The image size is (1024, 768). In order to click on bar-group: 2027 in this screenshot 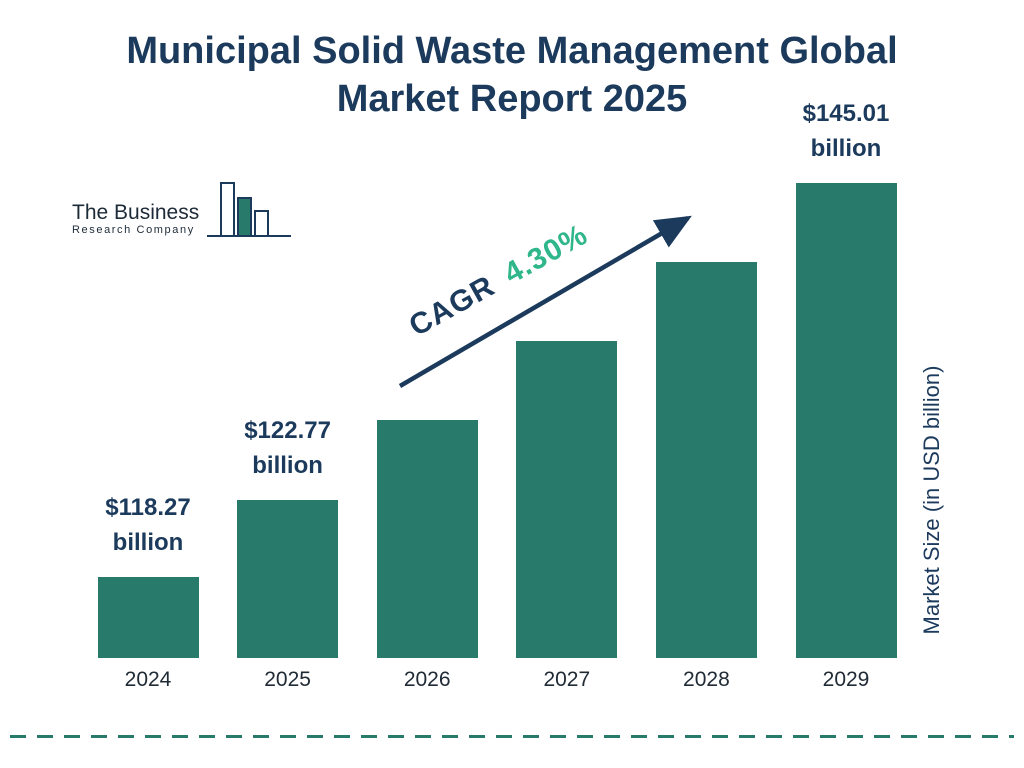, I will do `click(567, 516)`.